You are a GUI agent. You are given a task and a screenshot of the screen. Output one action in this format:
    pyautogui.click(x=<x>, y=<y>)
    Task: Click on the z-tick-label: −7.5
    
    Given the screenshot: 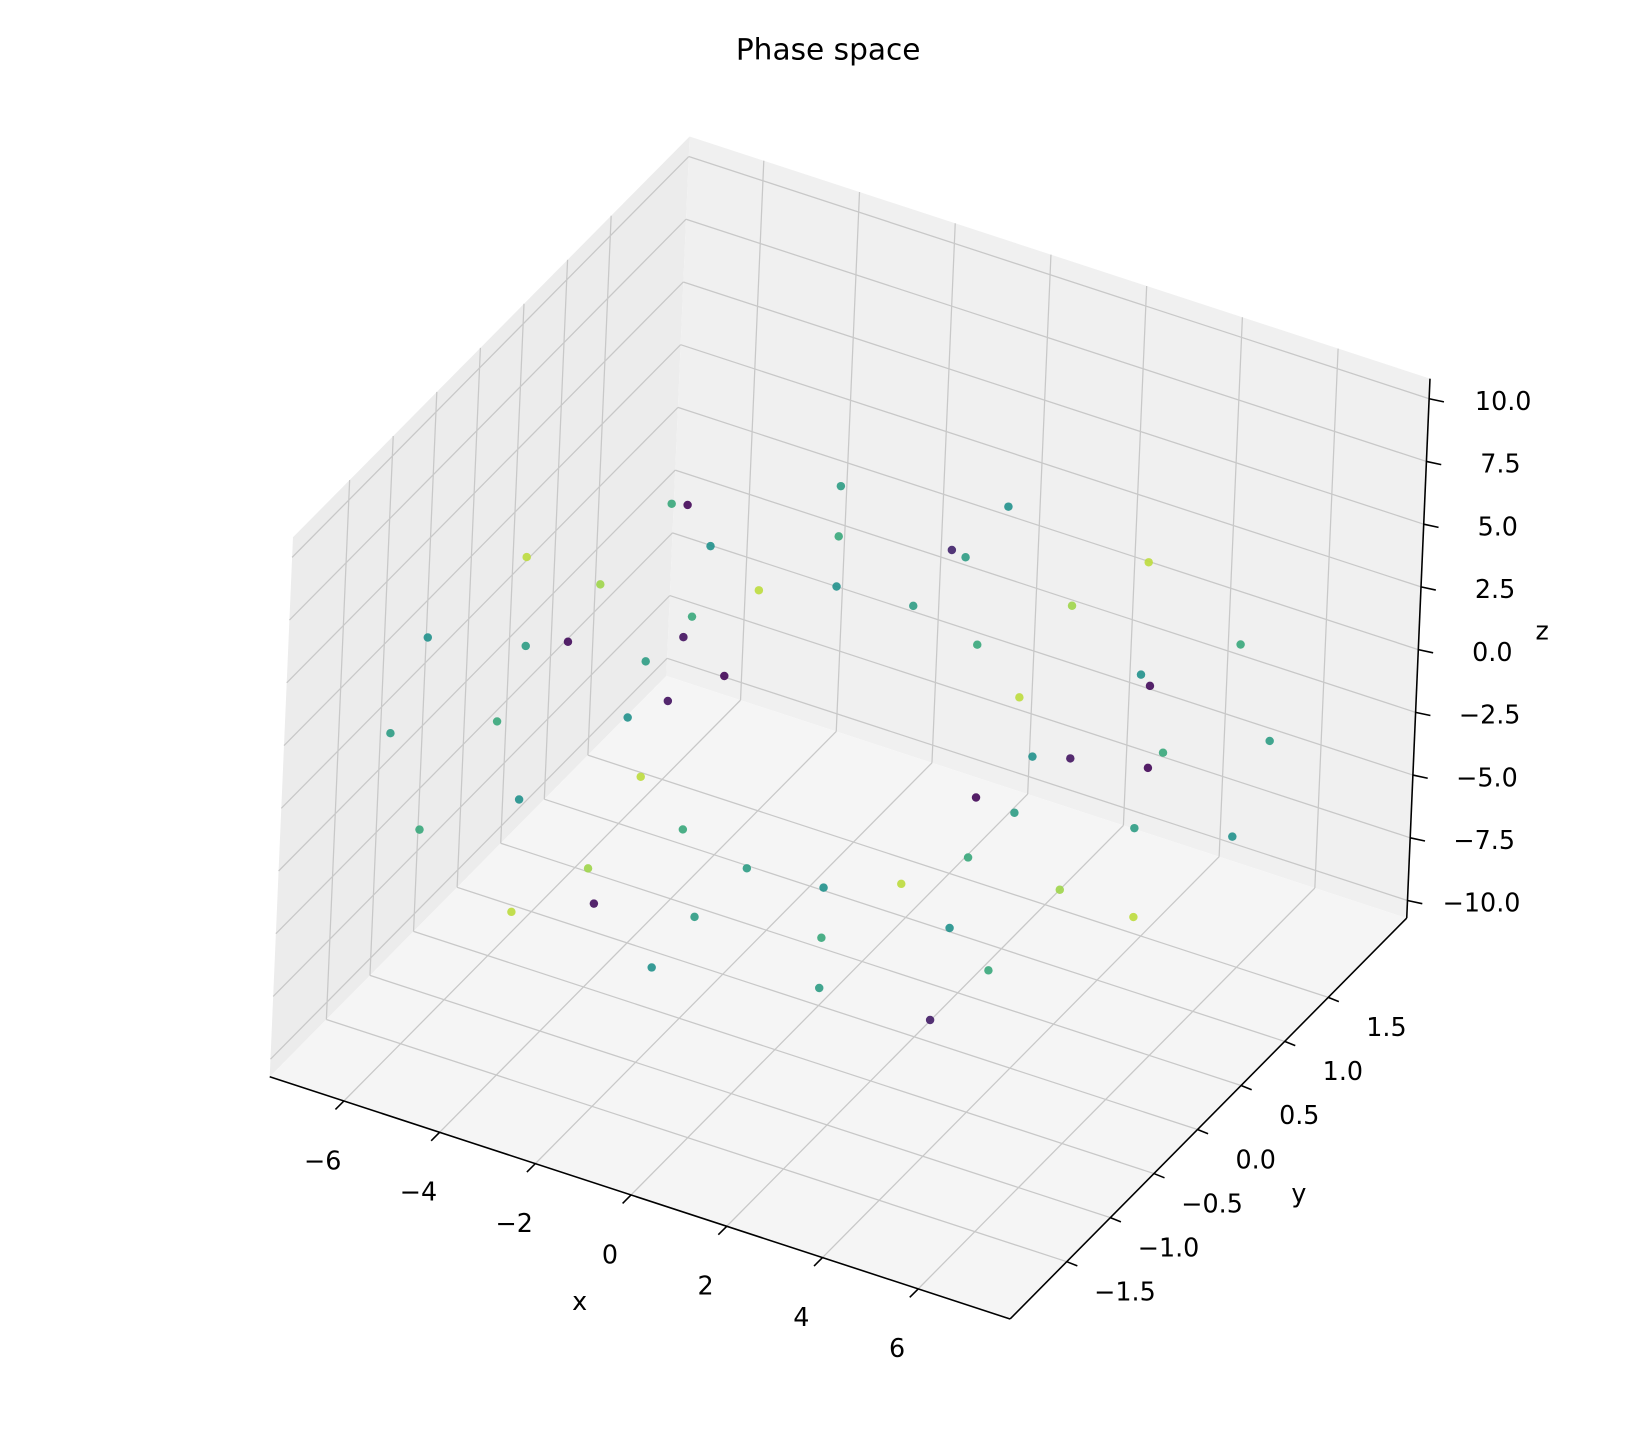 What is the action you would take?
    pyautogui.click(x=1484, y=840)
    